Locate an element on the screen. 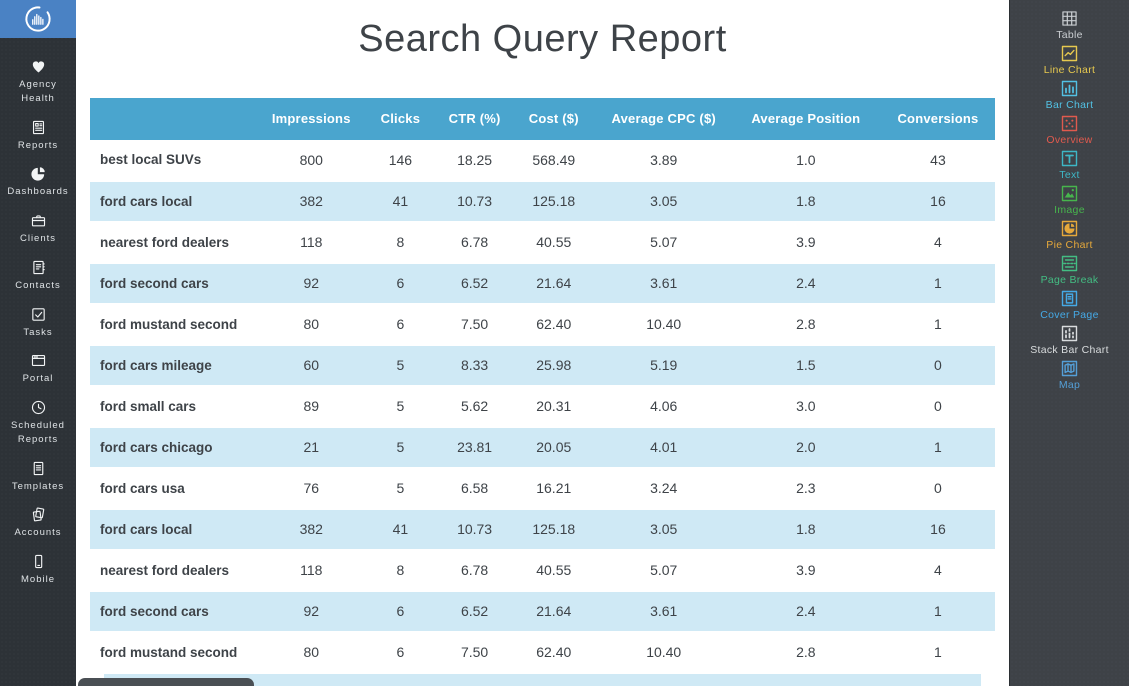  heart-icon is located at coordinates (38, 66).